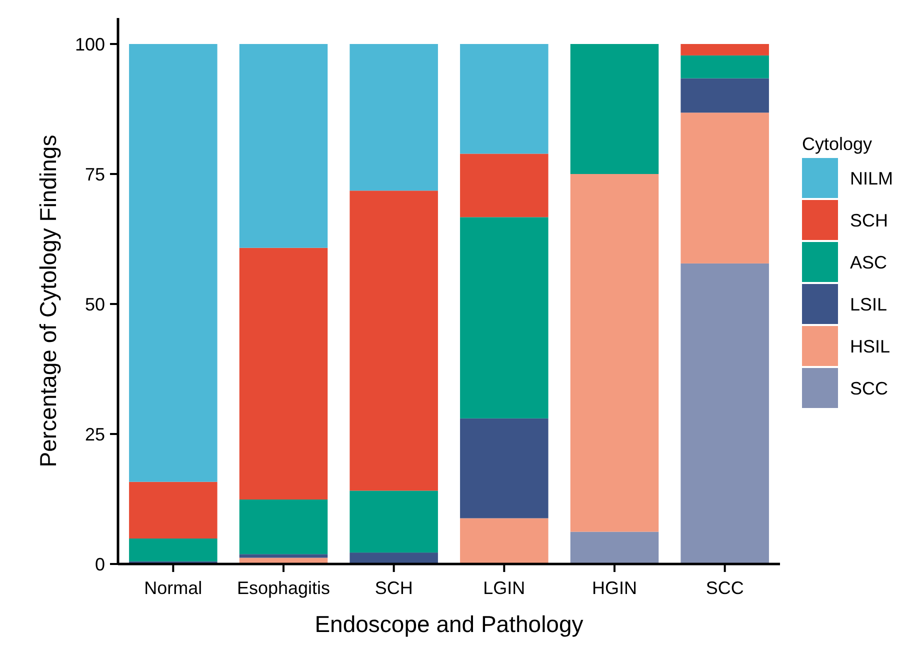 The image size is (906, 658). I want to click on legend-label: SCH, so click(869, 220).